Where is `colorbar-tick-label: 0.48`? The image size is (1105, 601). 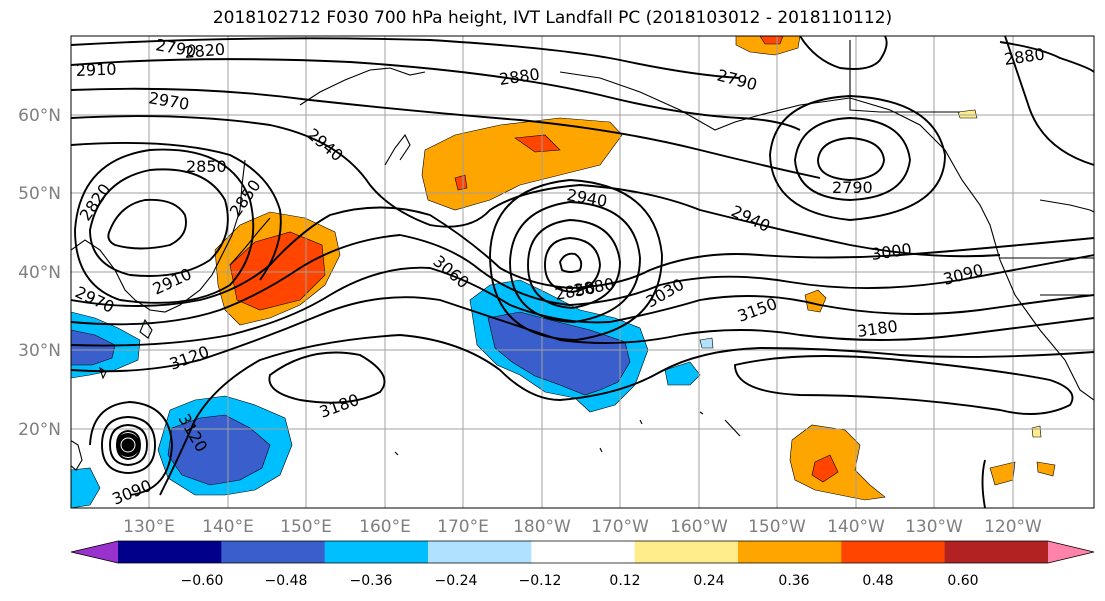
colorbar-tick-label: 0.48 is located at coordinates (877, 581).